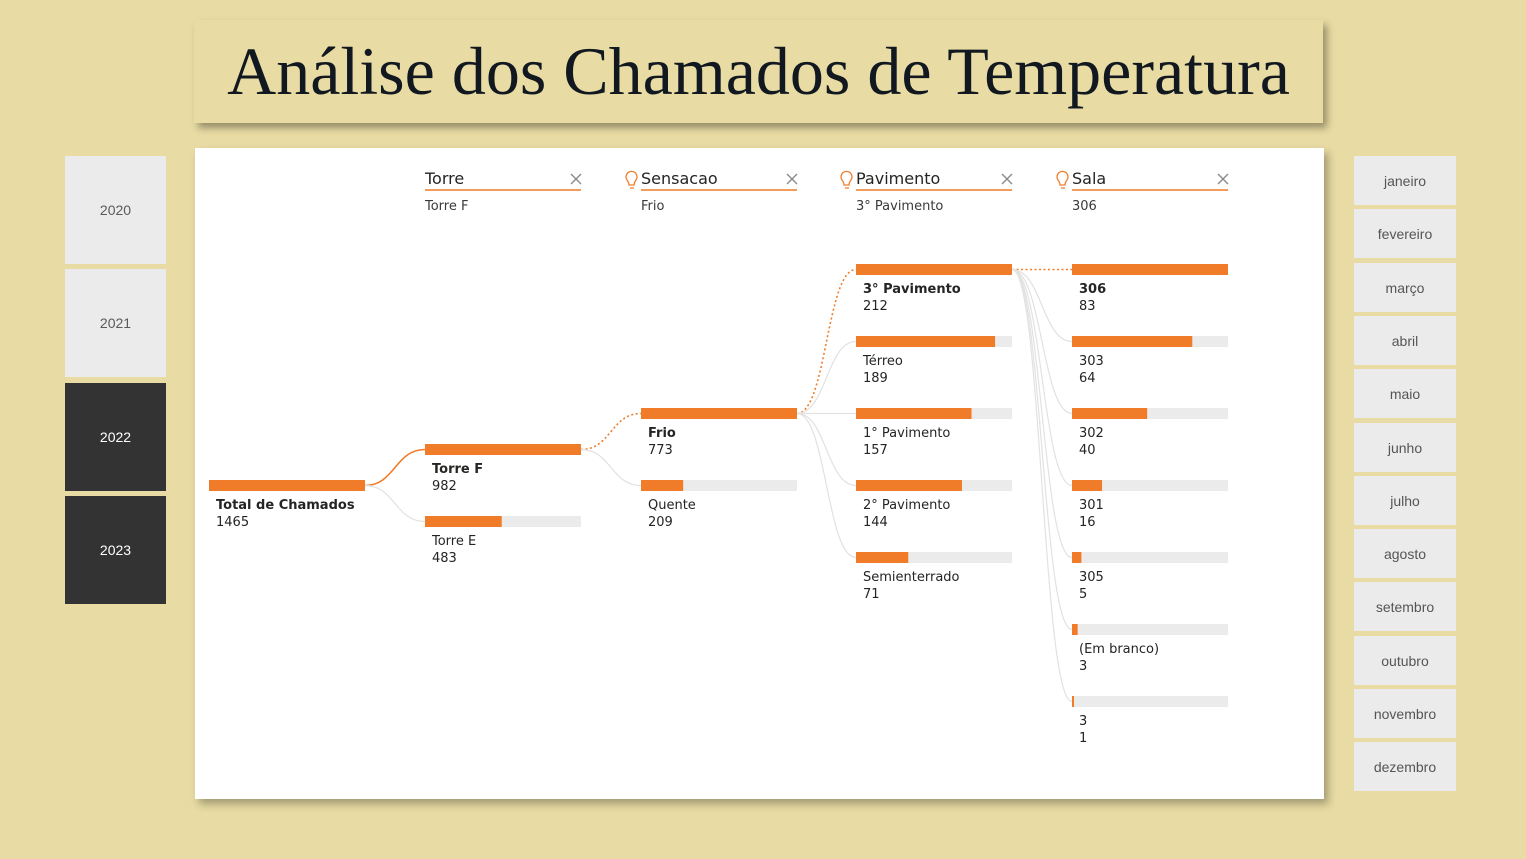  I want to click on node-value: 157, so click(875, 450).